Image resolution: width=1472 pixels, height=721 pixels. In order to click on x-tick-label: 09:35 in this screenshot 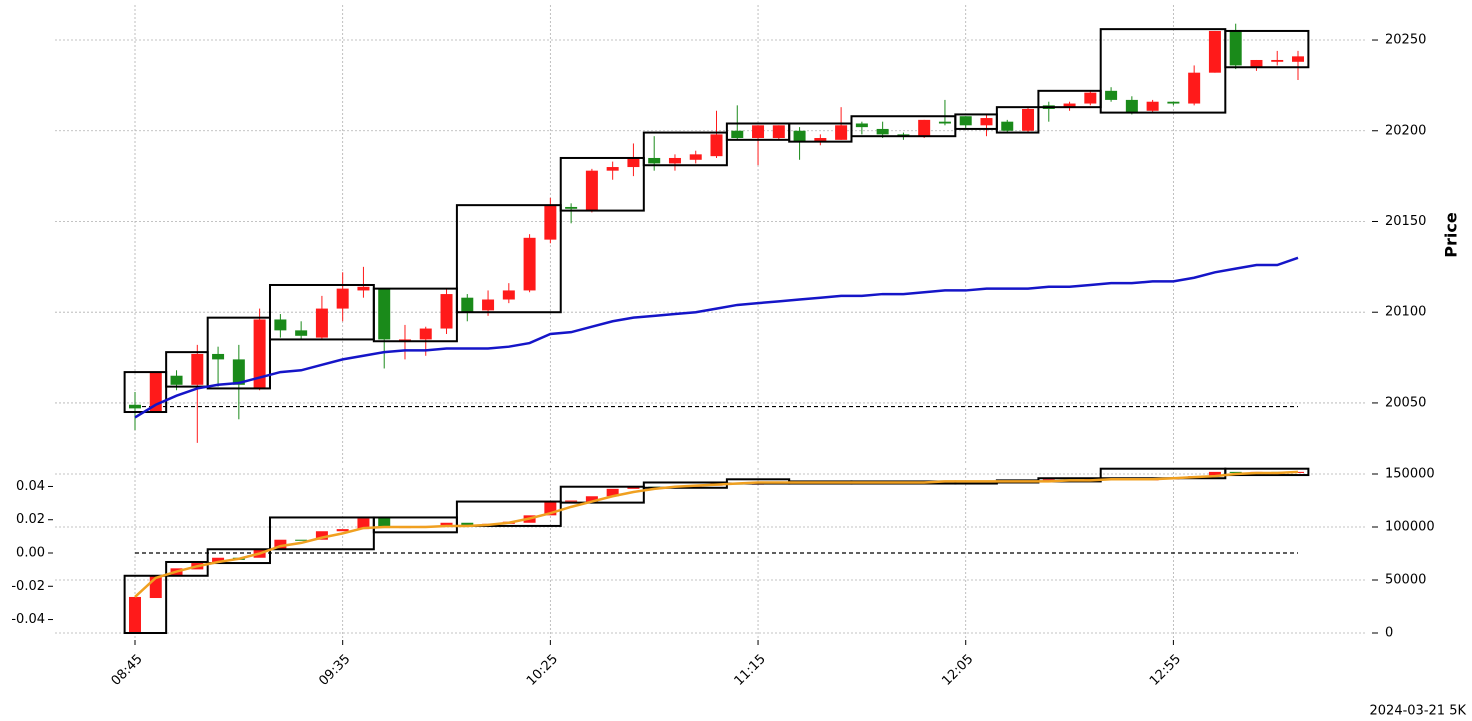, I will do `click(334, 670)`.